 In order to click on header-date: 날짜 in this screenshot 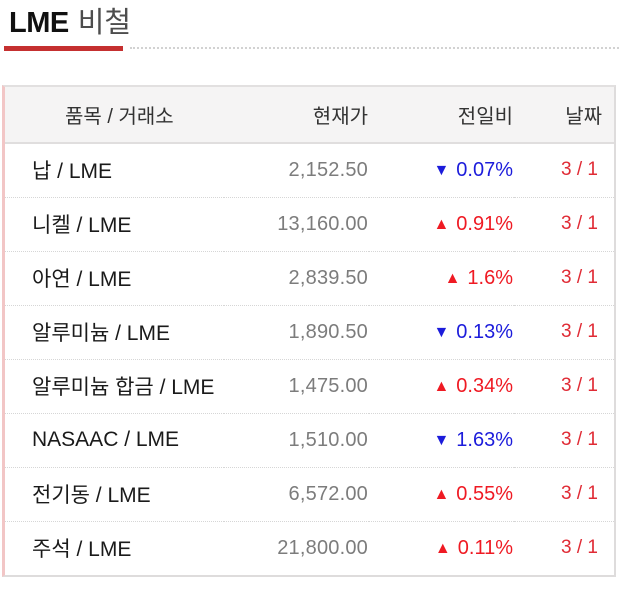, I will do `click(564, 115)`.